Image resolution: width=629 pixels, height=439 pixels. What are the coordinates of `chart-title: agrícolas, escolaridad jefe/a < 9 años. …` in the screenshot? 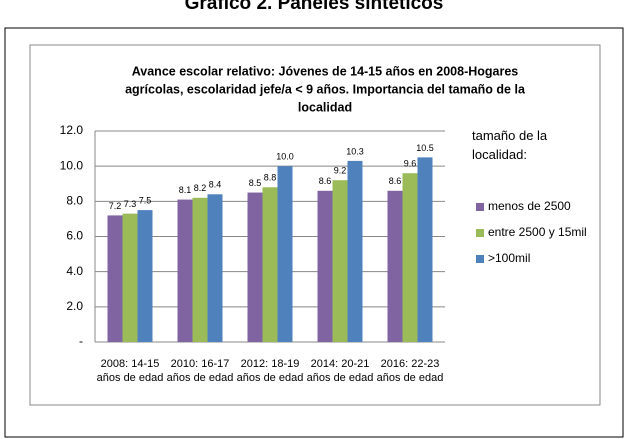 It's located at (325, 89).